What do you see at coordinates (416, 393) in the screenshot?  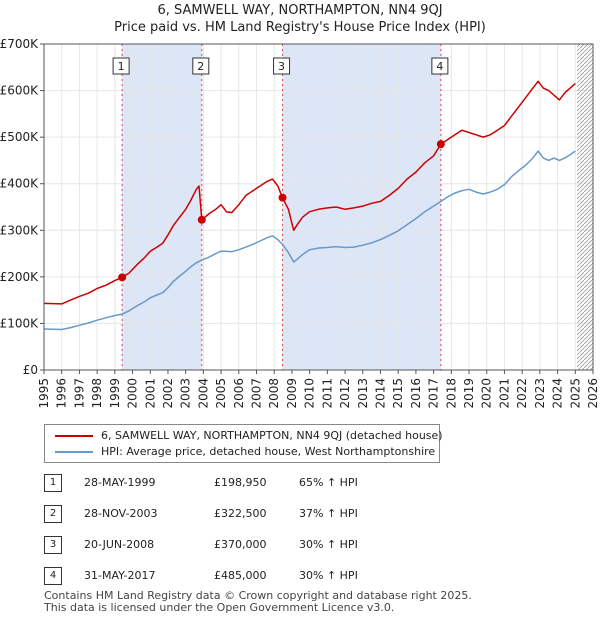 I see `x-tick-label: 2016` at bounding box center [416, 393].